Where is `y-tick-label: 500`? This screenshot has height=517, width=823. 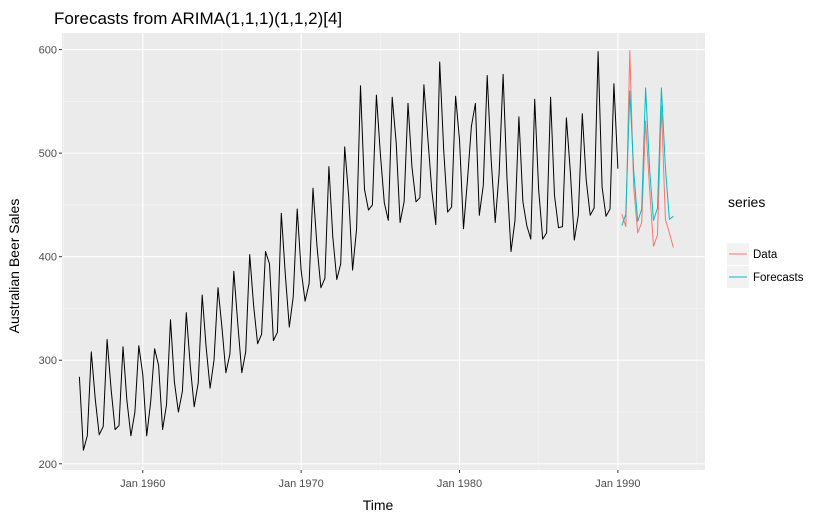 y-tick-label: 500 is located at coordinates (48, 154).